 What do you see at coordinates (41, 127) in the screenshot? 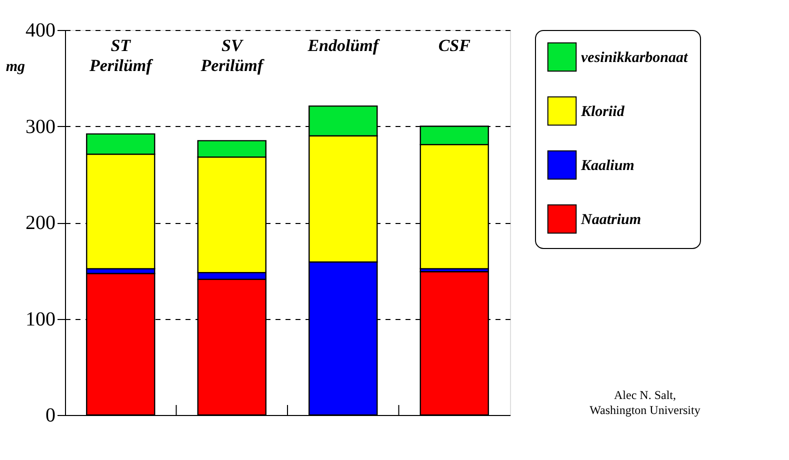
I see `y-tick-label: 300` at bounding box center [41, 127].